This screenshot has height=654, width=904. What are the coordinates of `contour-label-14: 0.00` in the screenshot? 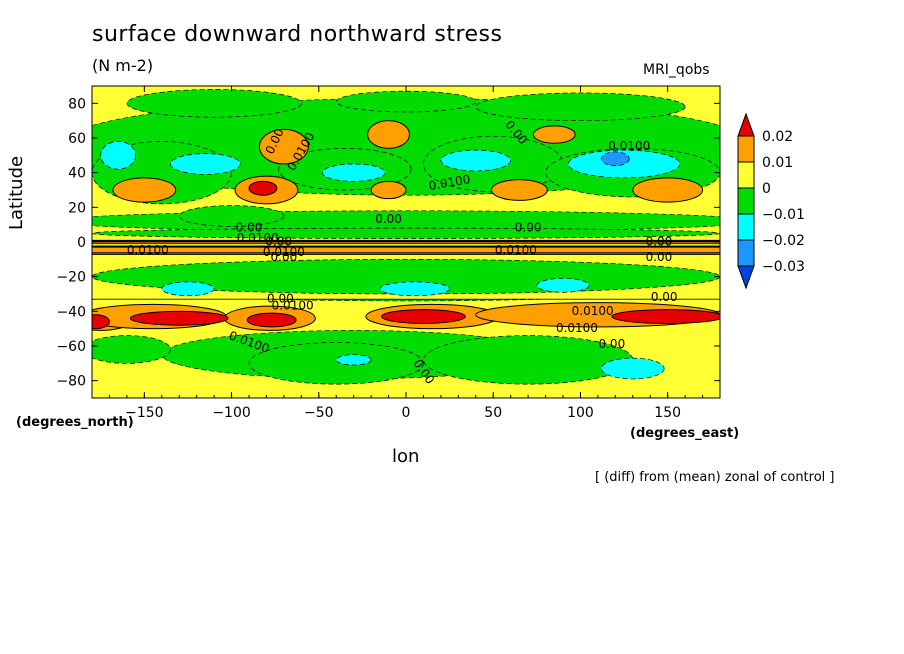 It's located at (659, 242).